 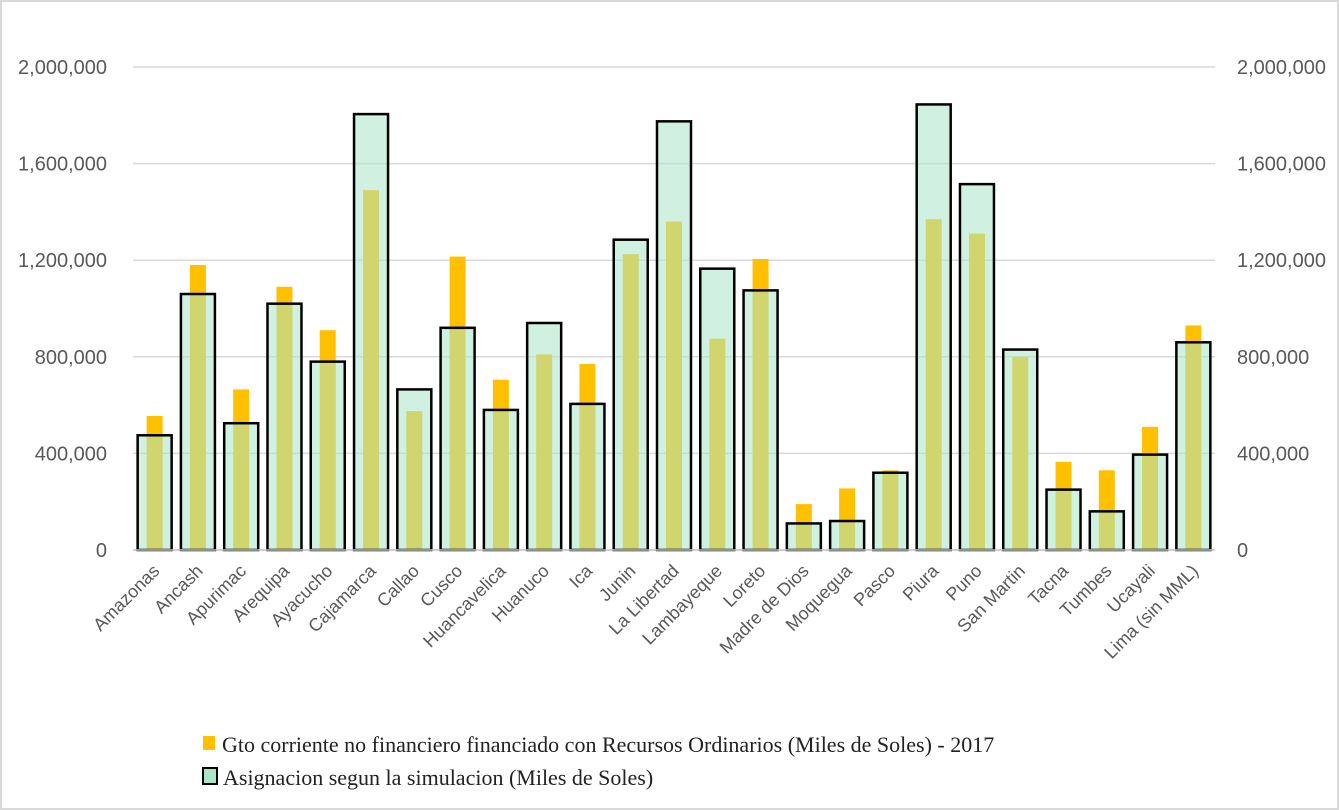 I want to click on y-tick-label-right: 1,200,000, so click(x=1281, y=261).